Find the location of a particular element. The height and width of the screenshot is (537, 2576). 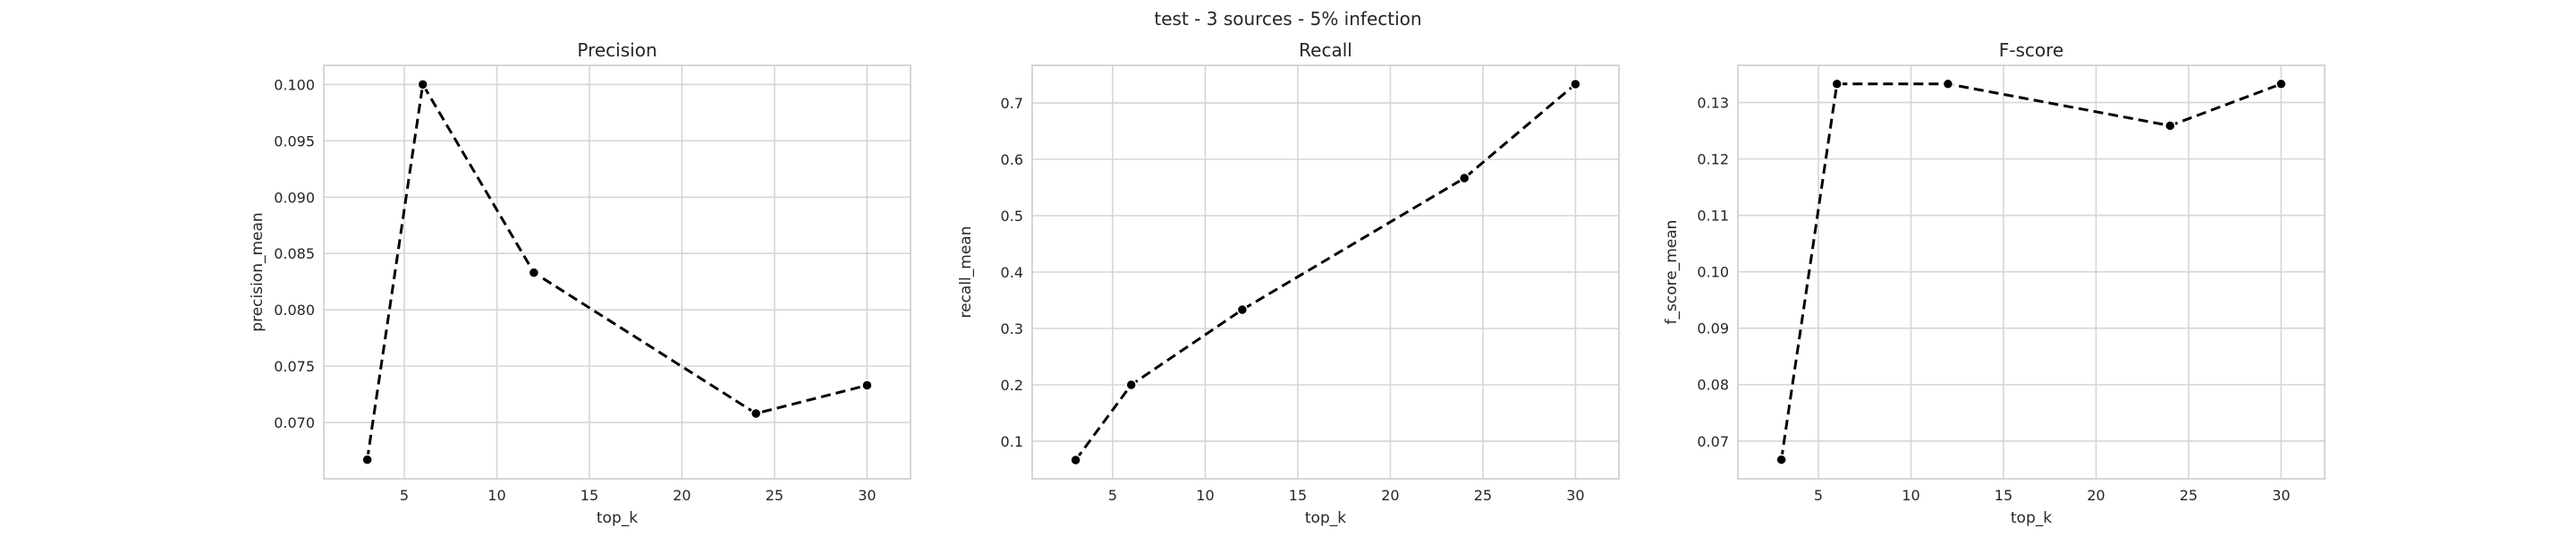

y-tick-label: 0.10 is located at coordinates (1713, 272).